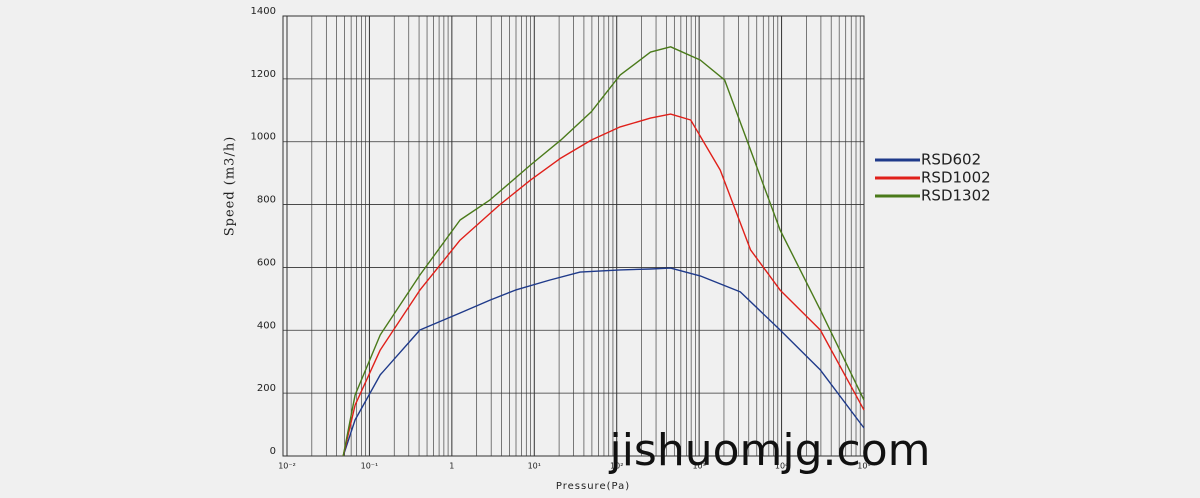  What do you see at coordinates (287, 466) in the screenshot?
I see `x-tick-label: 10⁻²` at bounding box center [287, 466].